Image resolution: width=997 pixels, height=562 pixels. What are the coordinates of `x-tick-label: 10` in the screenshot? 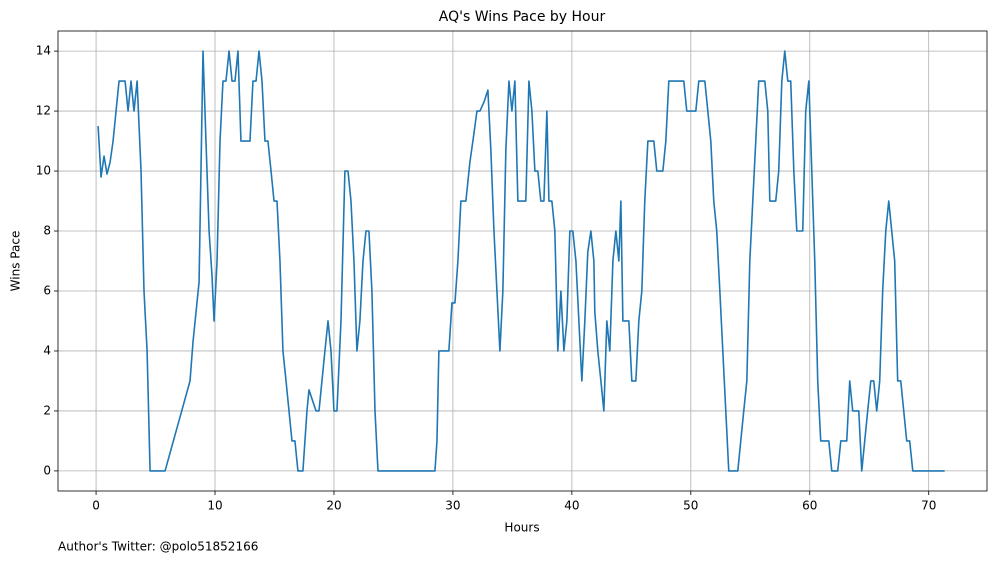 It's located at (214, 506).